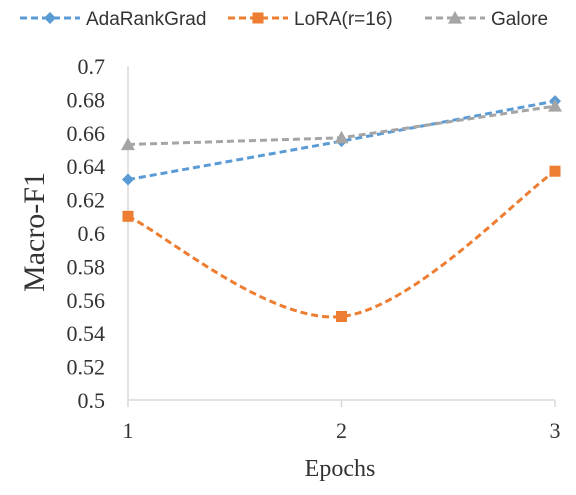  What do you see at coordinates (92, 233) in the screenshot?
I see `y-tick-label: 0.6` at bounding box center [92, 233].